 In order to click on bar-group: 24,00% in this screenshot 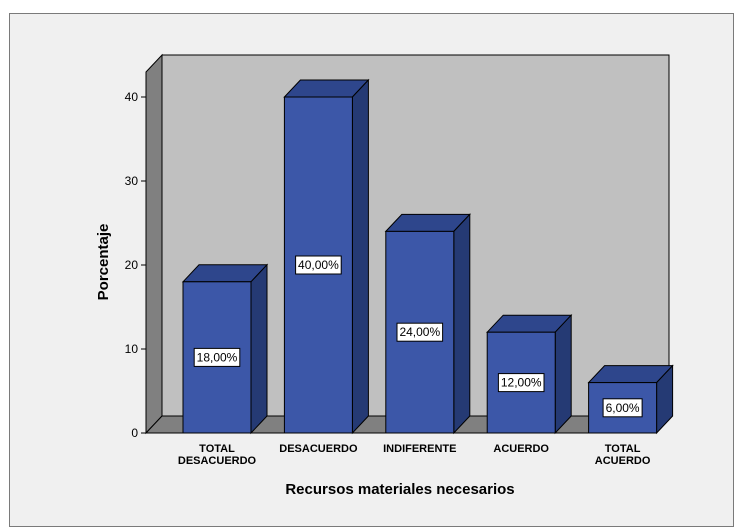, I will do `click(427, 324)`.